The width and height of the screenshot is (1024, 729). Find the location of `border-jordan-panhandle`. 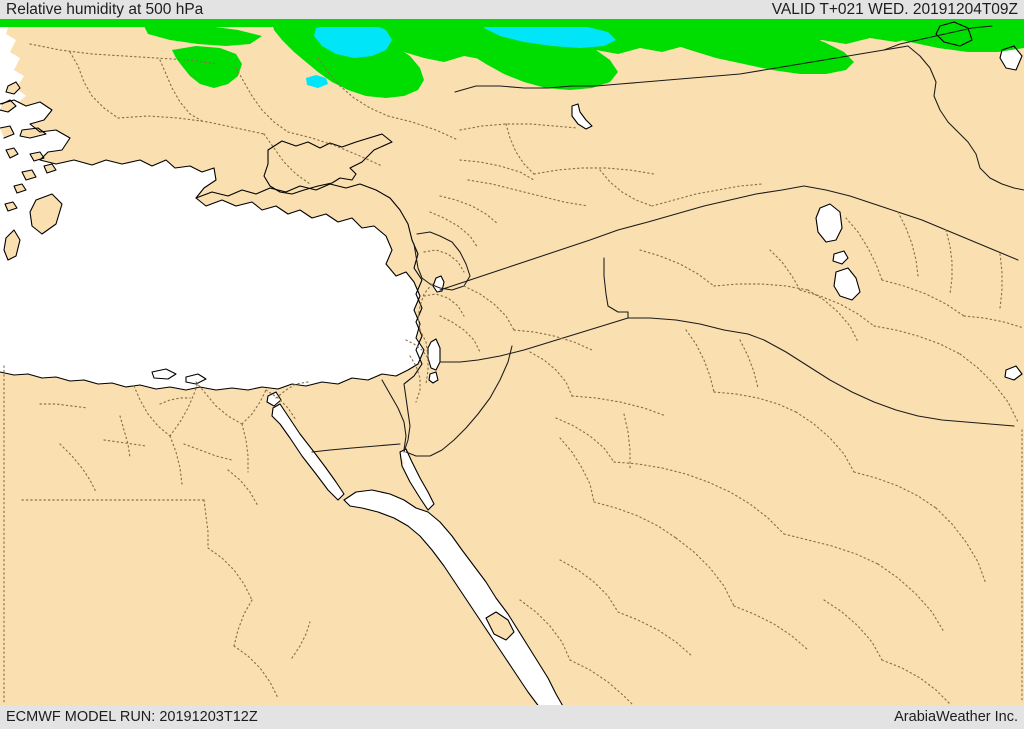

border-jordan-panhandle is located at coordinates (616, 288).